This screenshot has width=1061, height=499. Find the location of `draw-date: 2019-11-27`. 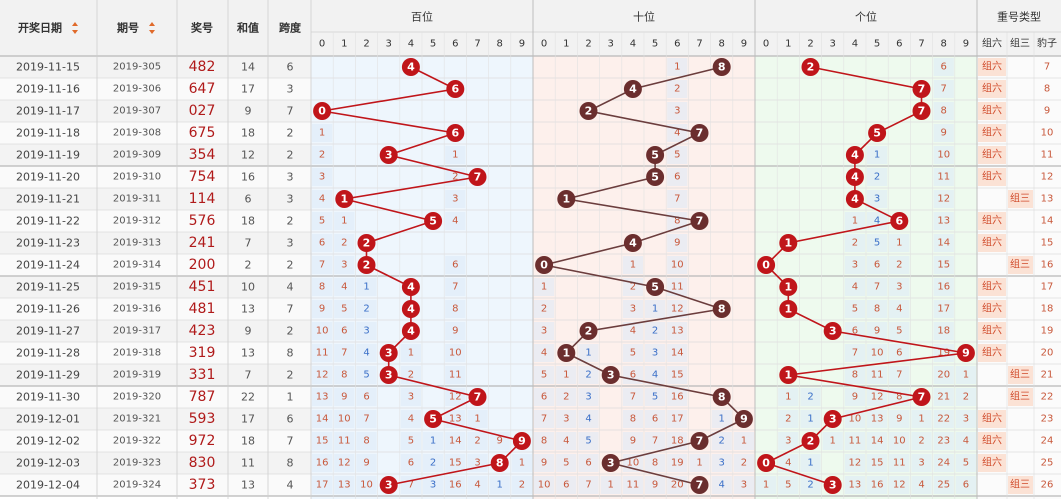

draw-date: 2019-11-27 is located at coordinates (48, 331).